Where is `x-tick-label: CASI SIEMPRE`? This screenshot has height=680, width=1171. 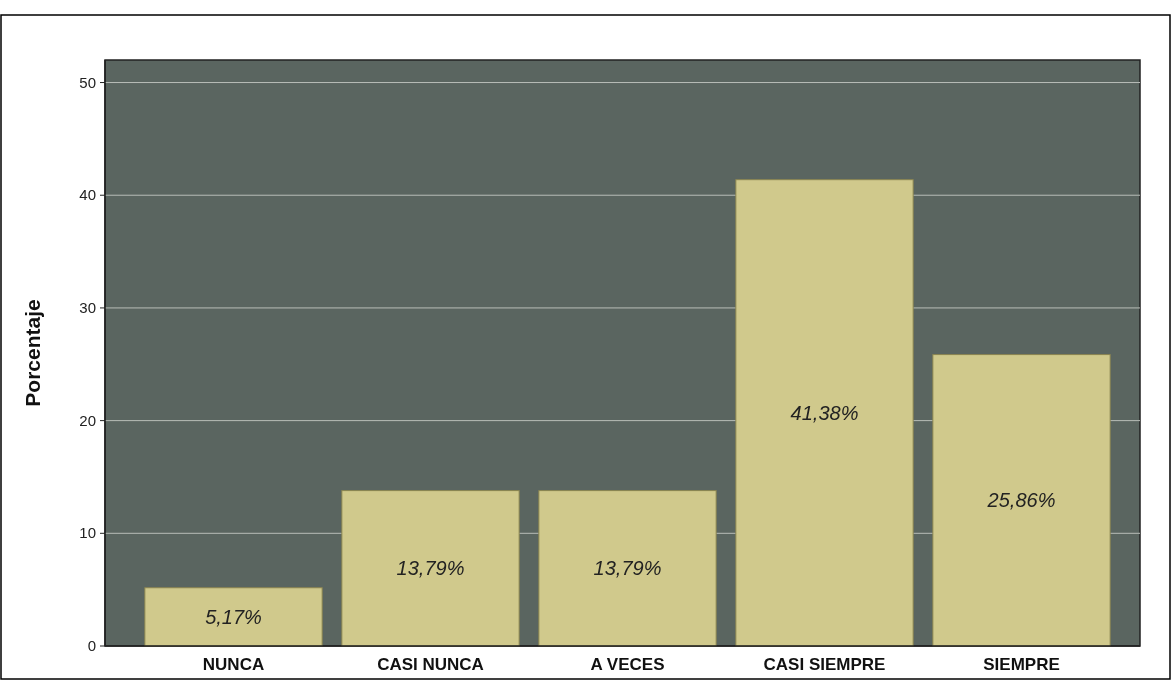 x-tick-label: CASI SIEMPRE is located at coordinates (824, 664).